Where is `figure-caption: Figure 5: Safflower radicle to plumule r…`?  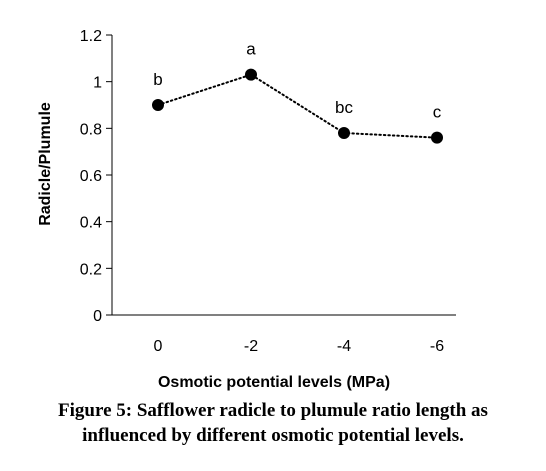
figure-caption: Figure 5: Safflower radicle to plumule r… is located at coordinates (273, 423).